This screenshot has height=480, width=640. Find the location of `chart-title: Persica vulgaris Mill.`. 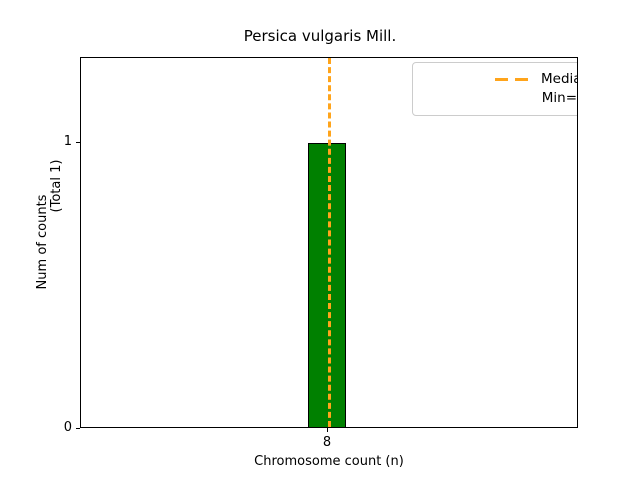

chart-title: Persica vulgaris Mill. is located at coordinates (320, 36).